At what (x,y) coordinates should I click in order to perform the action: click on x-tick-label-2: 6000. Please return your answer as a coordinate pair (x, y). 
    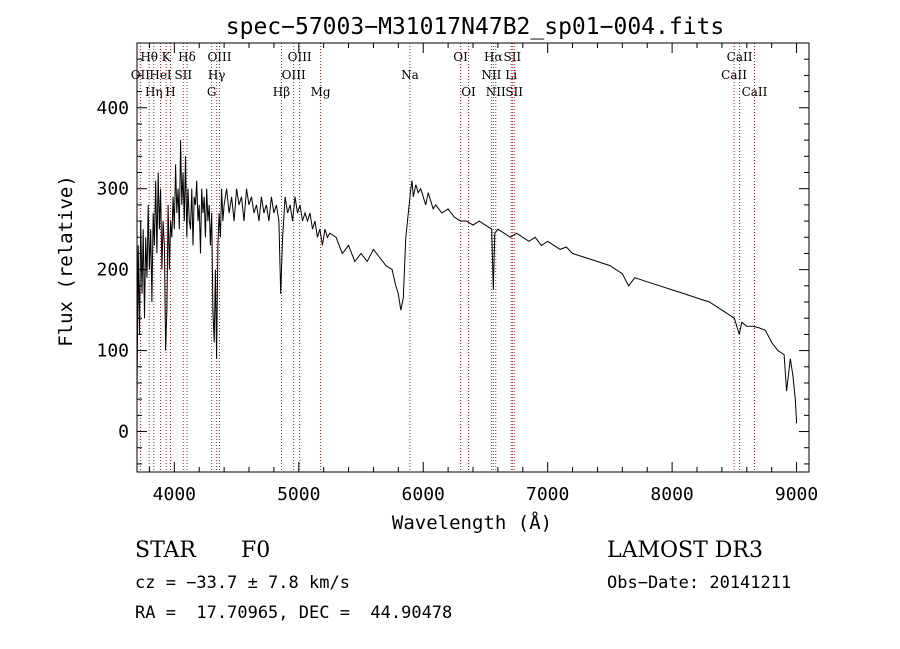
    Looking at the image, I should click on (423, 494).